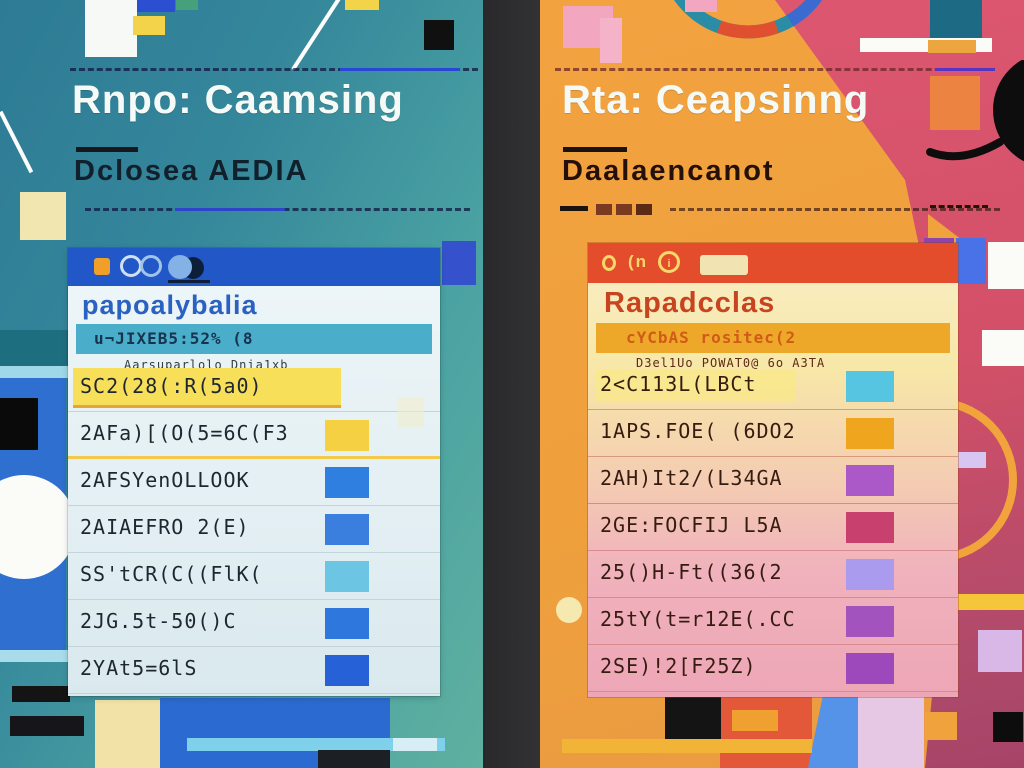 Image resolution: width=1024 pixels, height=768 pixels. Describe the element at coordinates (189, 281) in the screenshot. I see `user-underline` at that location.